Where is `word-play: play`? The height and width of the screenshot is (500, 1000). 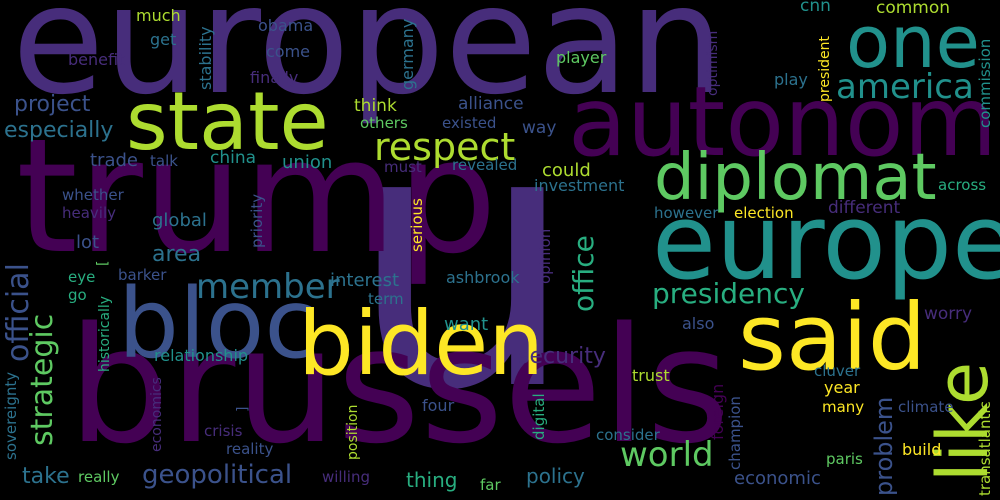 word-play: play is located at coordinates (791, 79).